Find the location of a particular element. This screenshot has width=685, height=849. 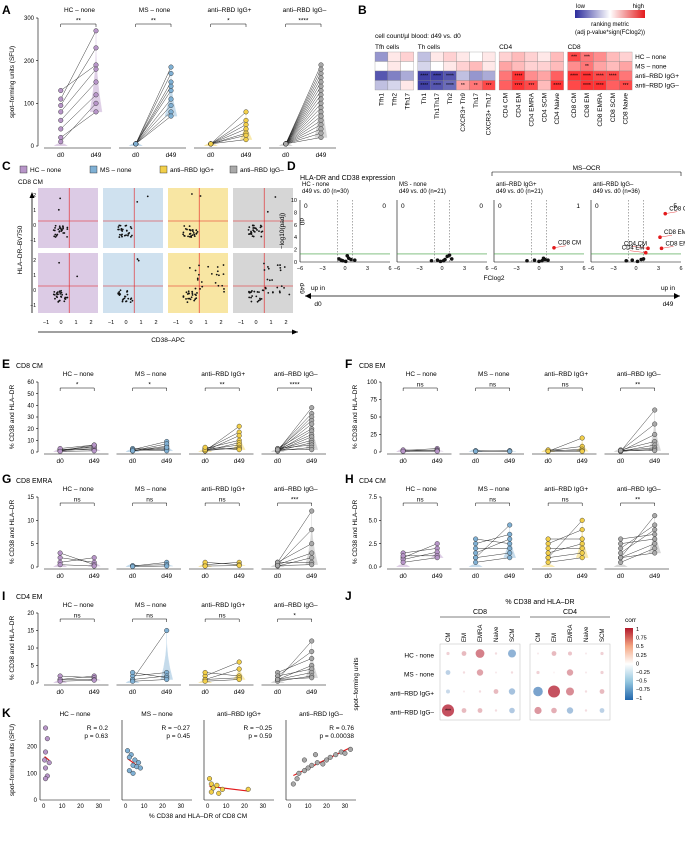

x-tick-label: −6 is located at coordinates (591, 269).